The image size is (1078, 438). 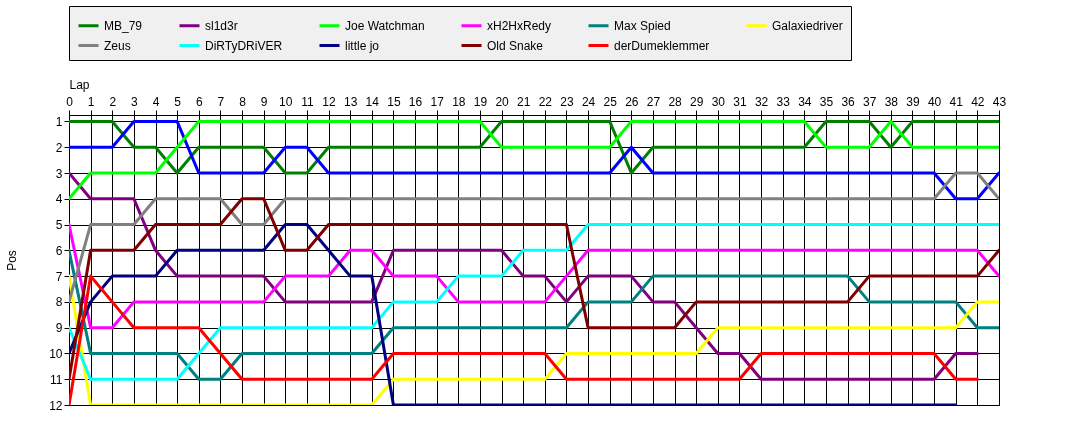 What do you see at coordinates (156, 101) in the screenshot?
I see `x-tick-label: 4` at bounding box center [156, 101].